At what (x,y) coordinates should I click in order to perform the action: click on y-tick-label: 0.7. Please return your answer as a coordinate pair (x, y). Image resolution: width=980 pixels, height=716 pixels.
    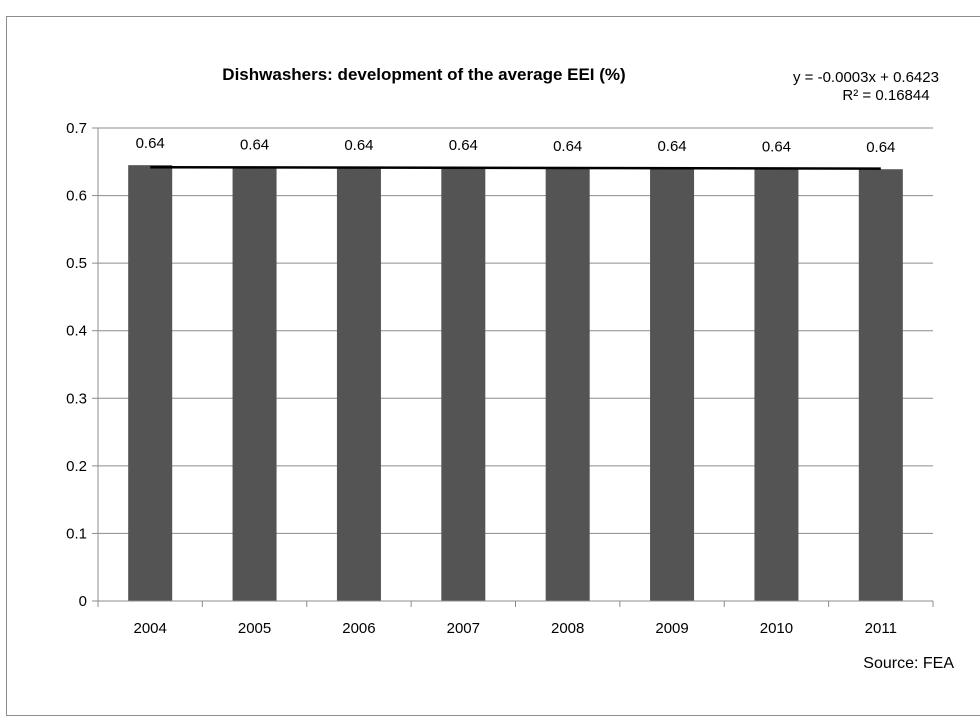
    Looking at the image, I should click on (76, 128).